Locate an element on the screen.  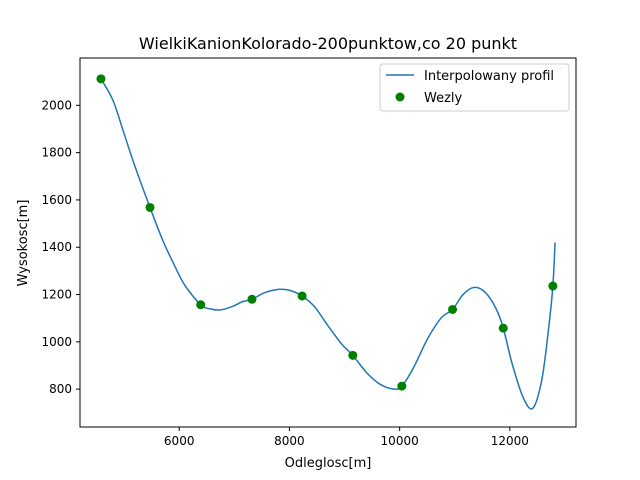
y-tick-label: 2000 is located at coordinates (56, 105).